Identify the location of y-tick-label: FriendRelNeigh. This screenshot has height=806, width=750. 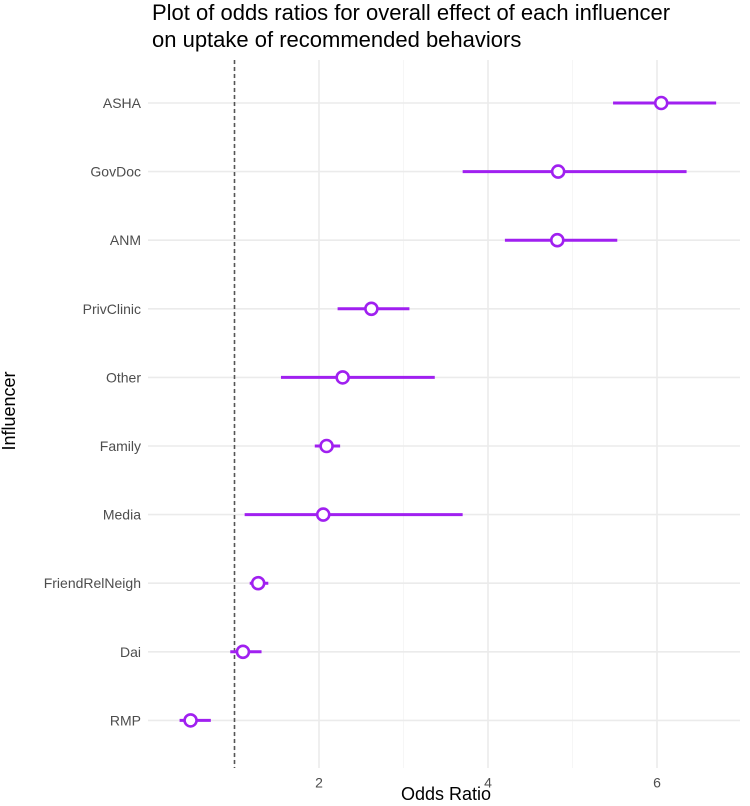
(92, 583).